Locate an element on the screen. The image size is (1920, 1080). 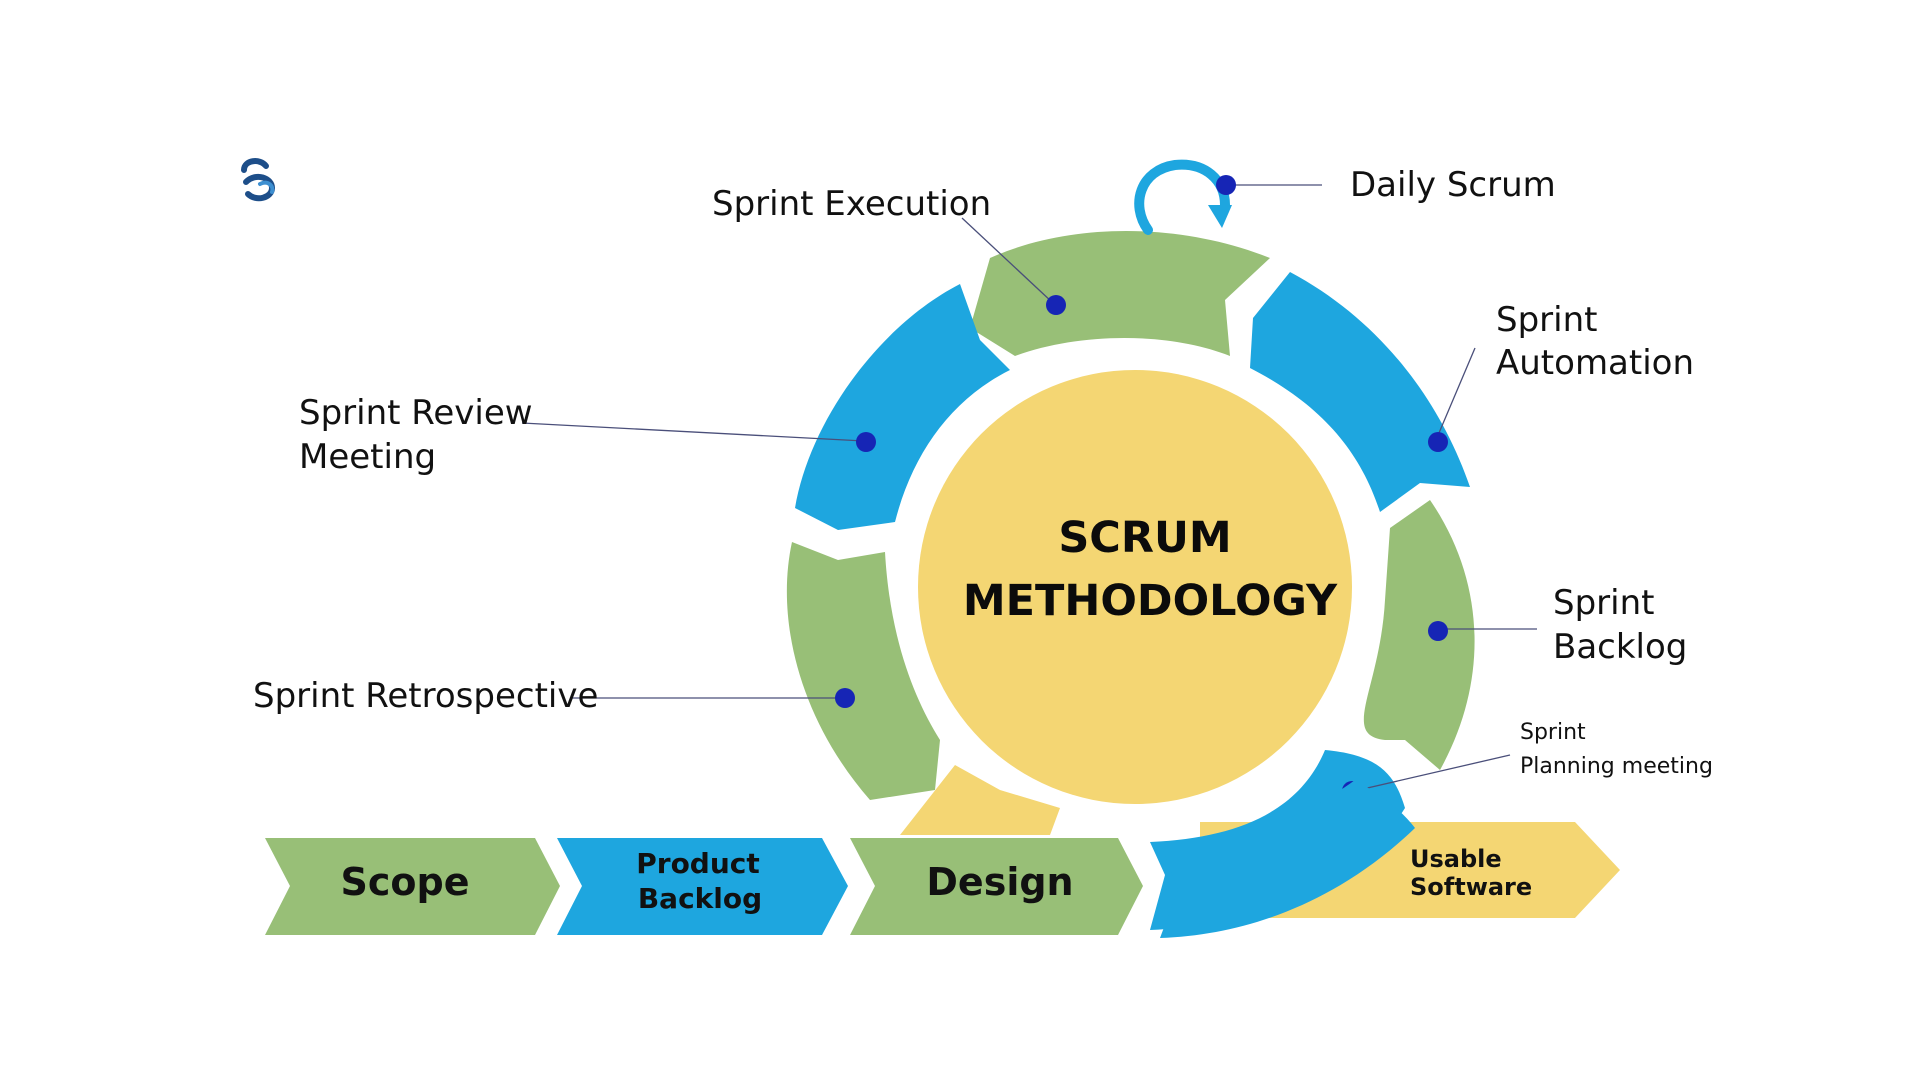
ring-segment-sprint-retrospective is located at coordinates (863, 671).